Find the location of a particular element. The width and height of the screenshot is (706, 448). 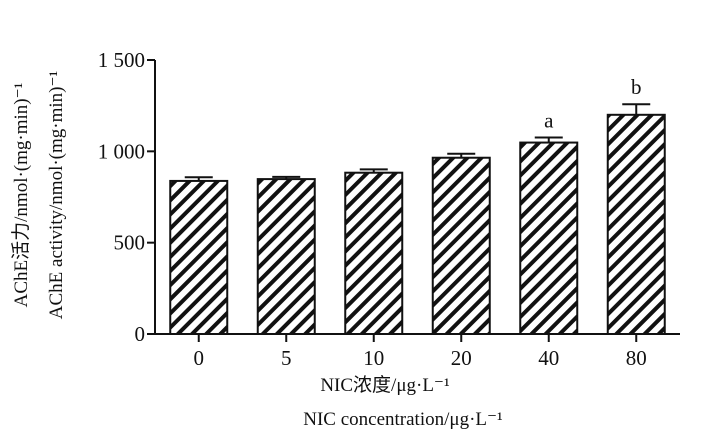

y-ticks: 0 500 1 000 1 500 is located at coordinates (126, 197).